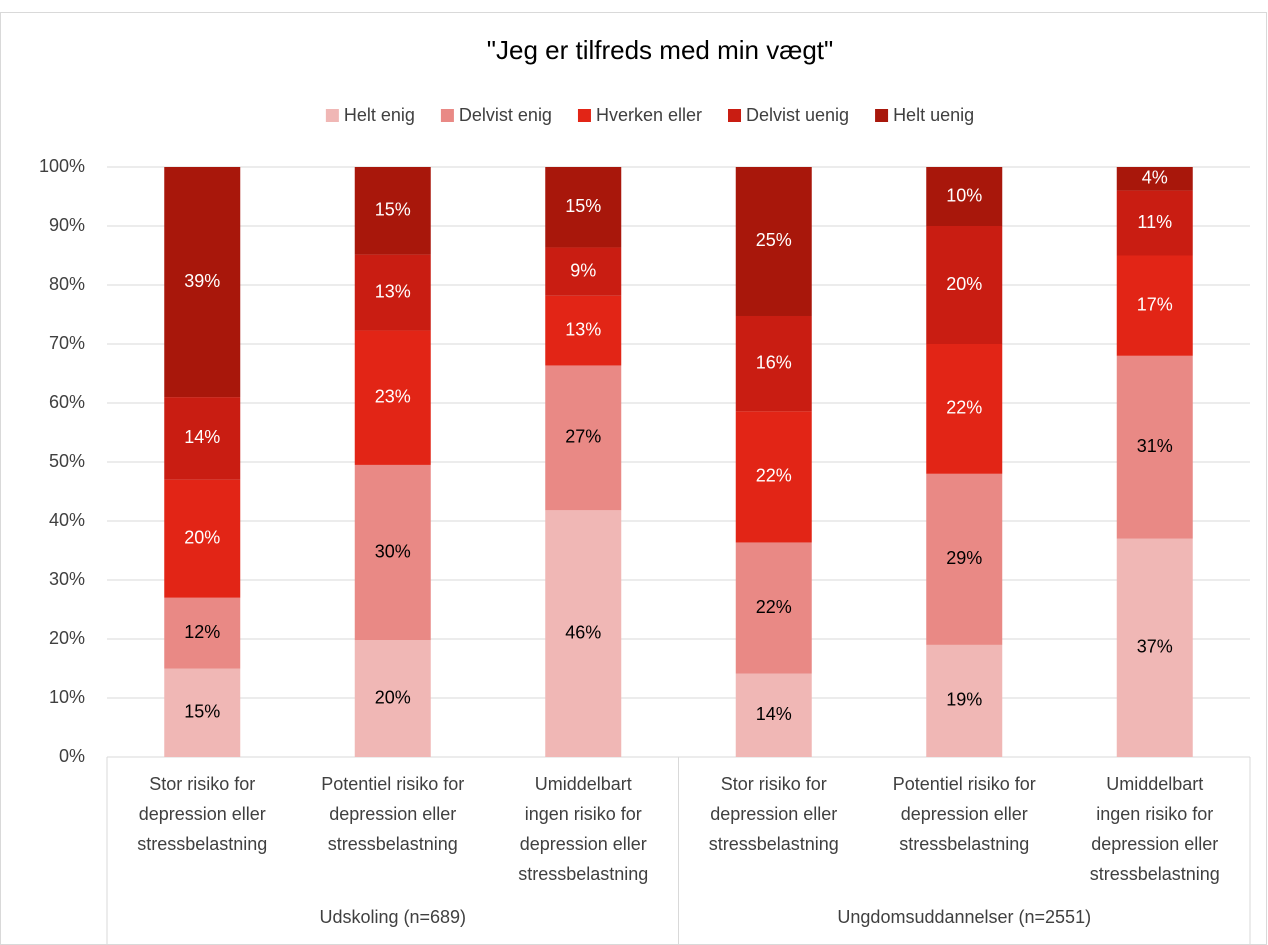 This screenshot has height=945, width=1268. I want to click on data-label: 27%, so click(583, 437).